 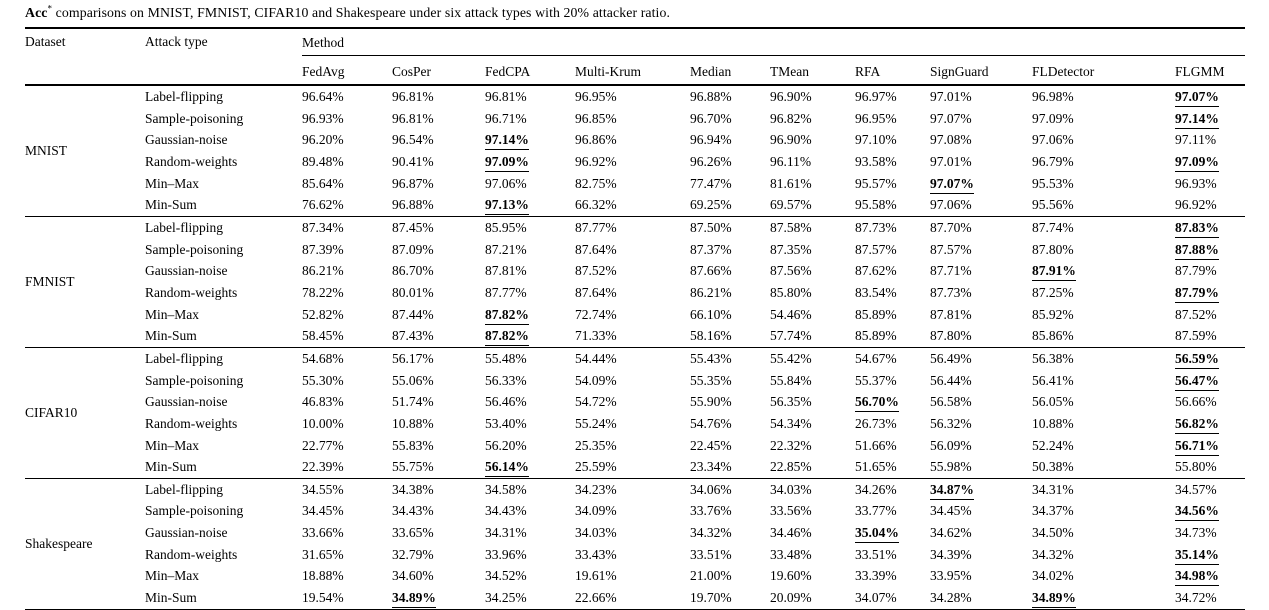 I want to click on accuracy-cell-multi-krum: 22.66%, so click(x=596, y=598).